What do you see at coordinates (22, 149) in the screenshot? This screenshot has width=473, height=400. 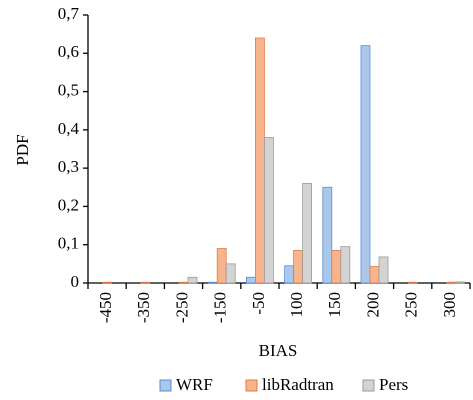 I see `y-axis-title: PDF` at bounding box center [22, 149].